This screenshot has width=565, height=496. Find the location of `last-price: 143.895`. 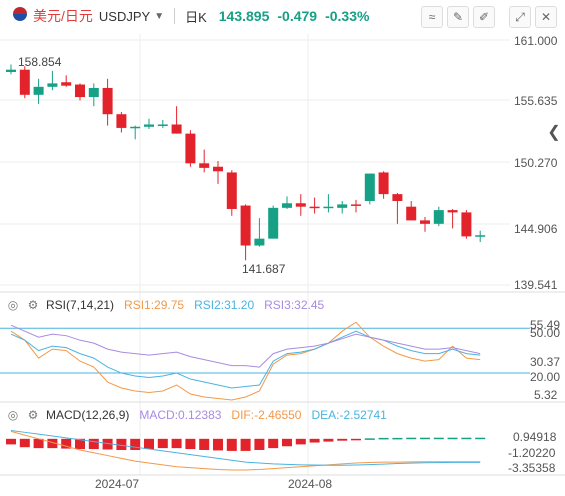

last-price: 143.895 is located at coordinates (244, 16).